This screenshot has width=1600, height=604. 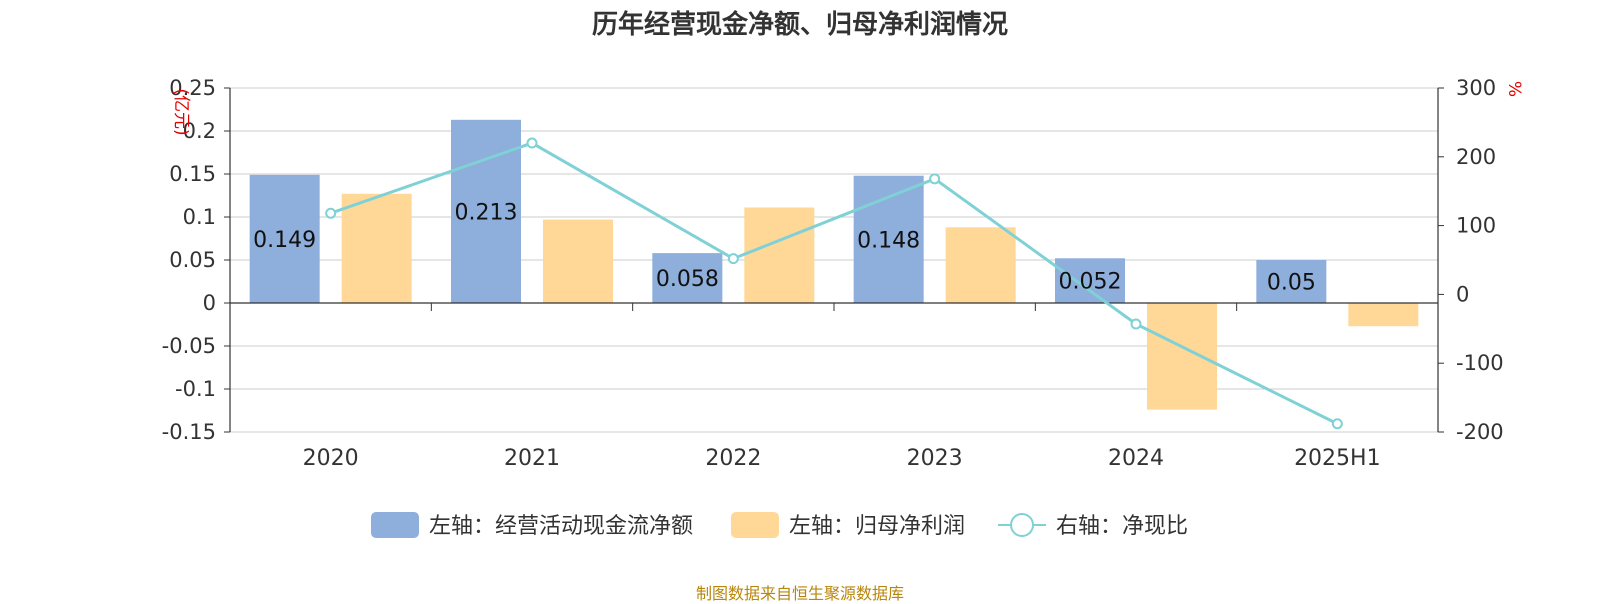 I want to click on data-label: 0.05, so click(x=1291, y=283).